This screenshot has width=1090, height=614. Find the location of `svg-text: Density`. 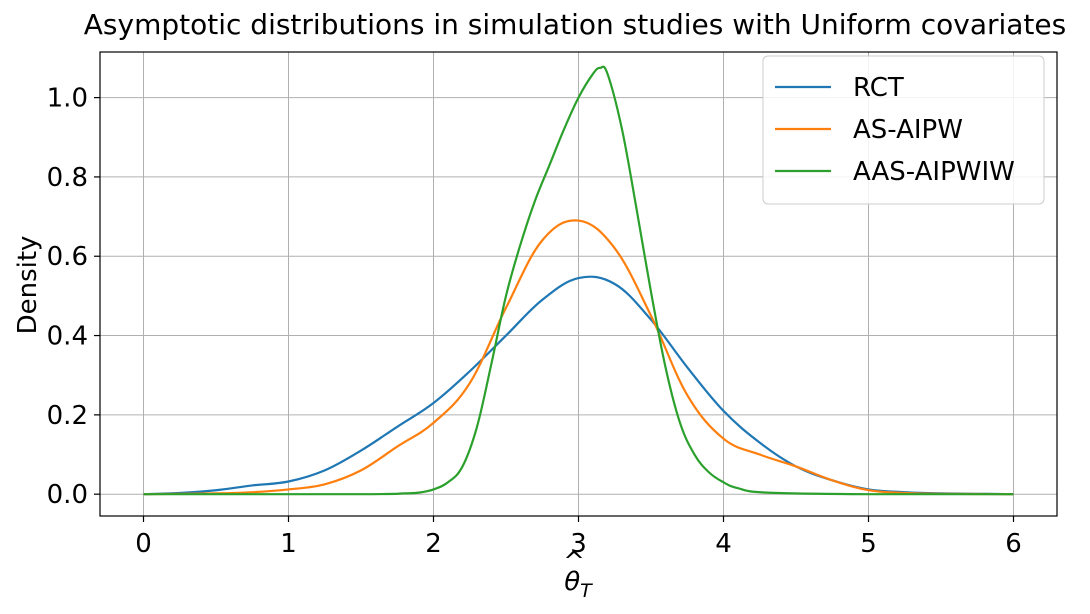

svg-text: Density is located at coordinates (28, 285).